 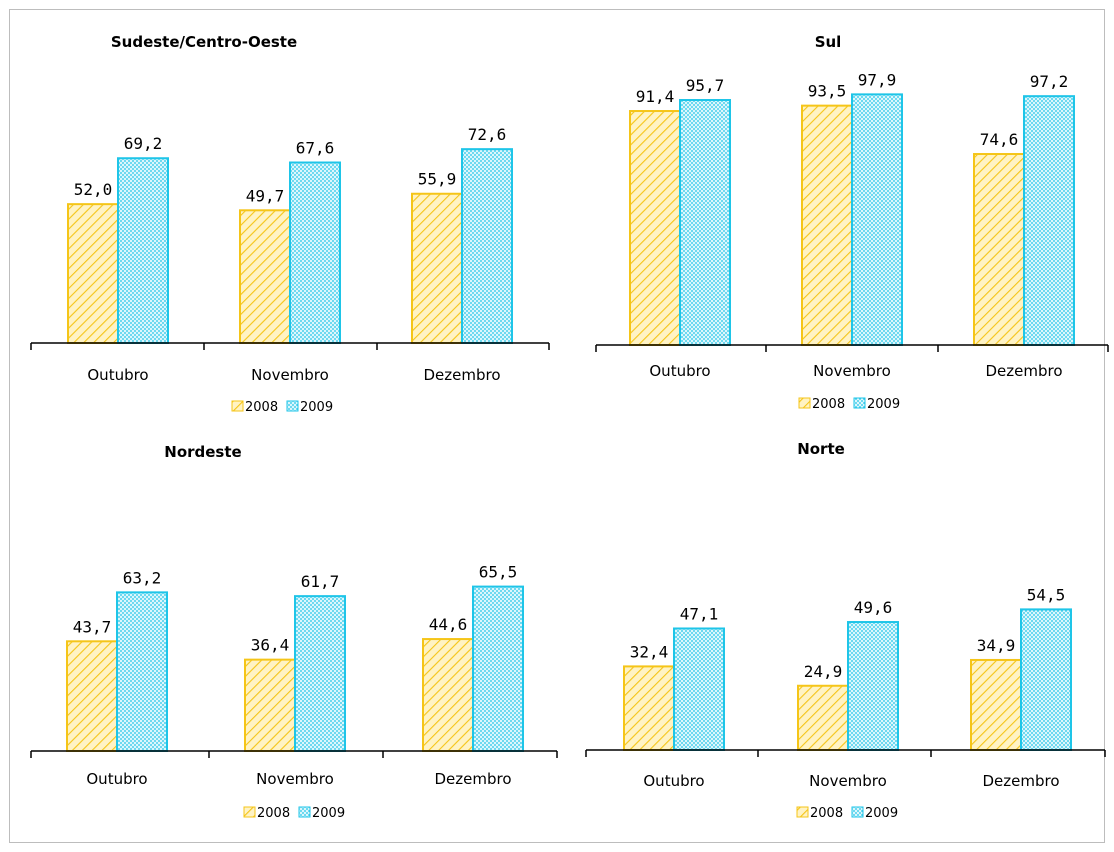 What do you see at coordinates (315, 148) in the screenshot?
I see `data-label: 67,6` at bounding box center [315, 148].